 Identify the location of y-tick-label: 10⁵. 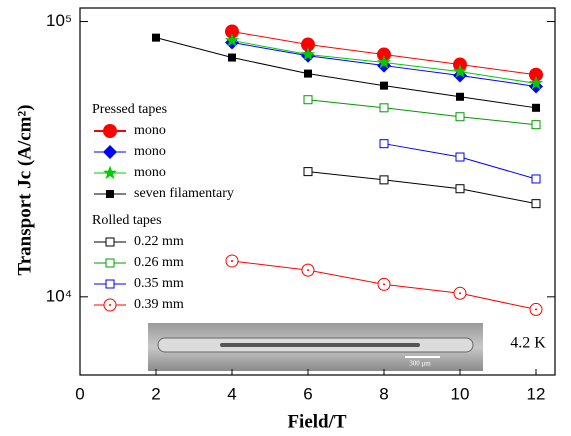
(59, 20).